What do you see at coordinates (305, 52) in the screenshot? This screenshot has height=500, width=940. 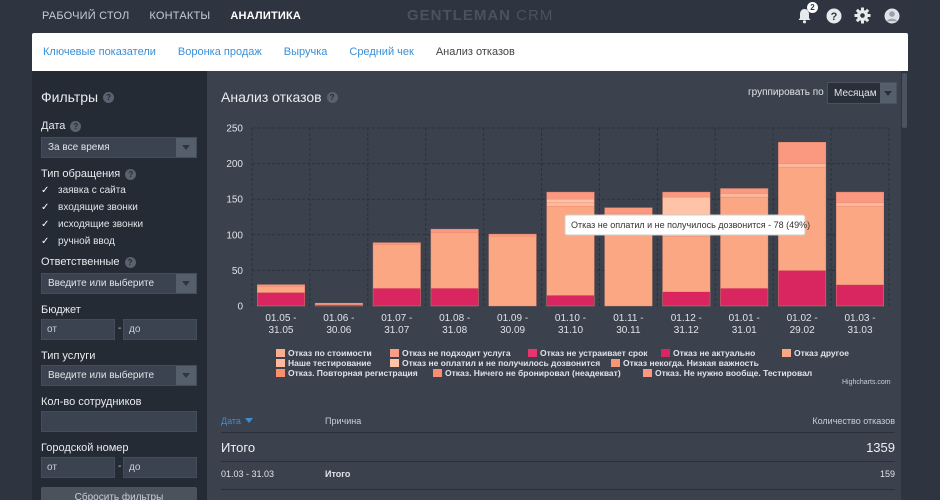 I see `tab-revenue: Выручка` at bounding box center [305, 52].